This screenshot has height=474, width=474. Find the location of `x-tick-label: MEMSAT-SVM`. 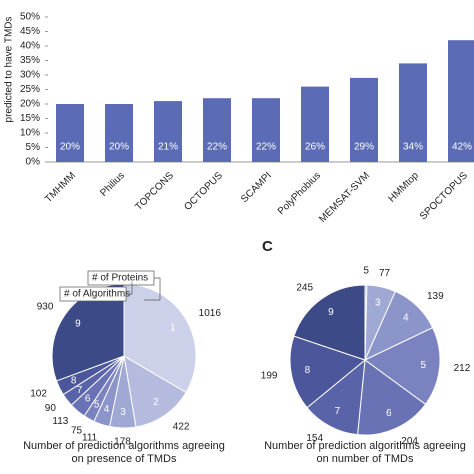

x-tick-label: MEMSAT-SVM is located at coordinates (344, 197).